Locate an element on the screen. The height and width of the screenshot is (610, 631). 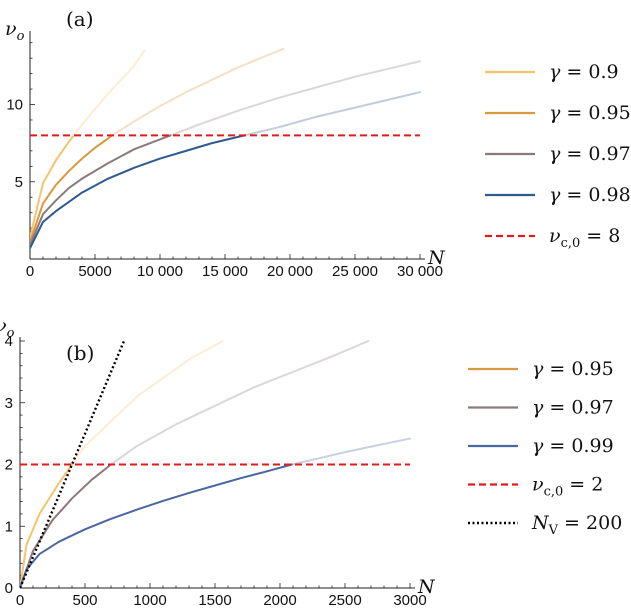
y-tick-label: 5 is located at coordinates (19, 182).